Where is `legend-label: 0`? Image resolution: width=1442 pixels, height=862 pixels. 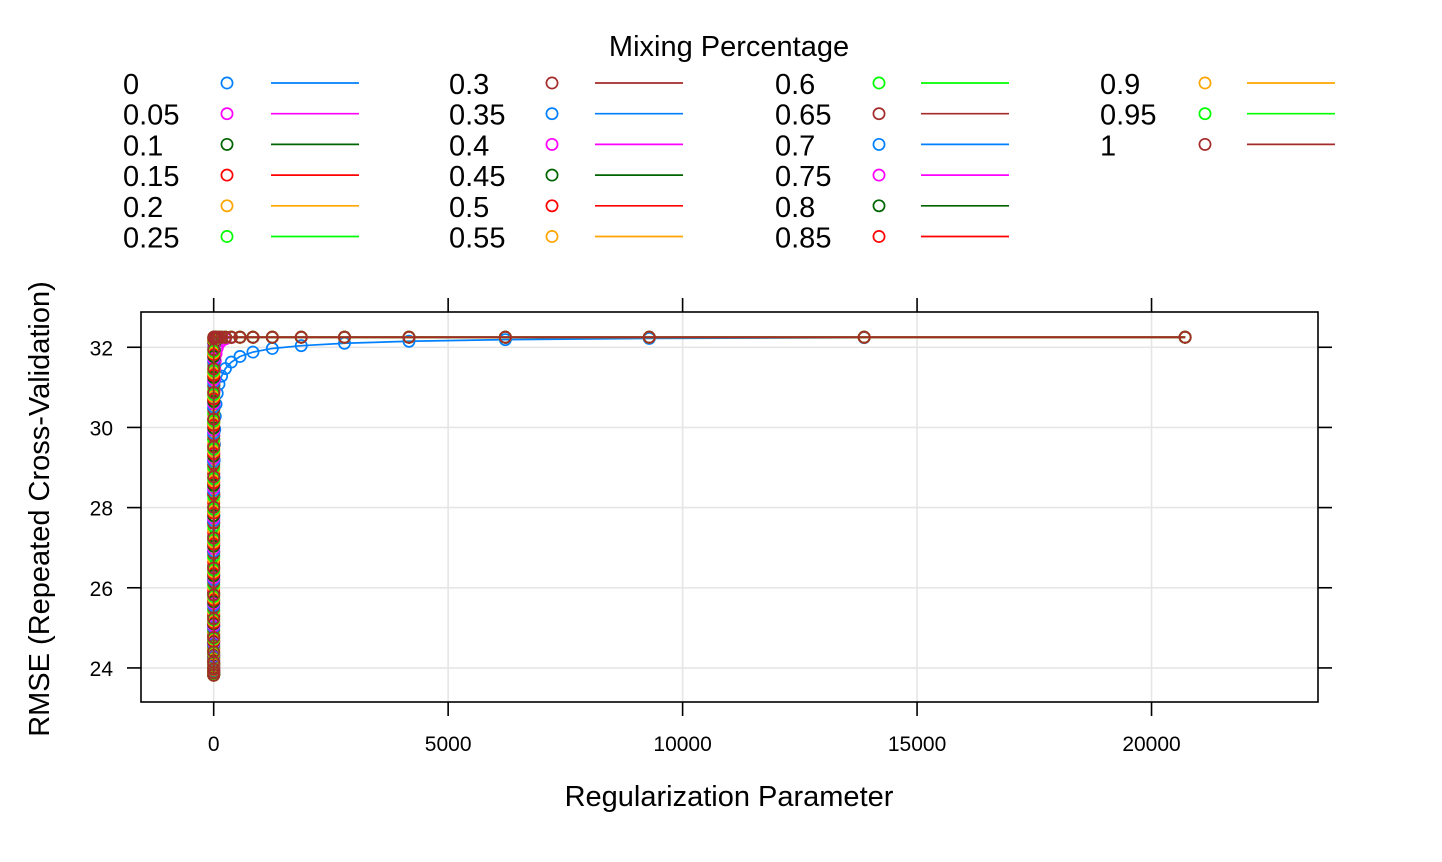
legend-label: 0 is located at coordinates (131, 85).